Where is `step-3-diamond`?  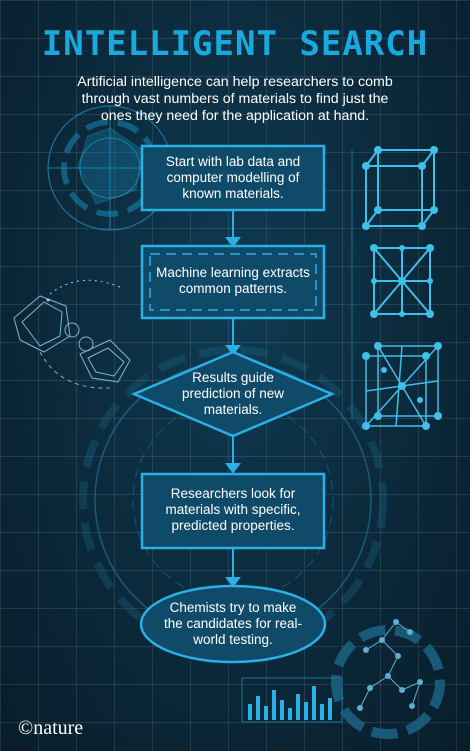
step-3-diamond is located at coordinates (233, 394).